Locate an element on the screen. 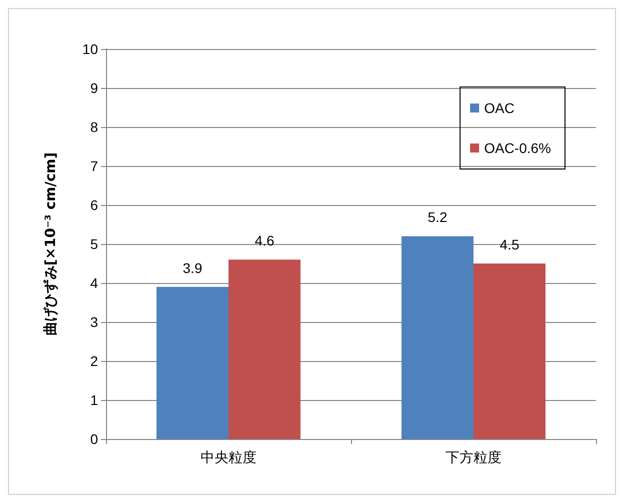  y-axis-title: 曲げひずみ[×10⁻³ cm/cm] is located at coordinates (51, 244).